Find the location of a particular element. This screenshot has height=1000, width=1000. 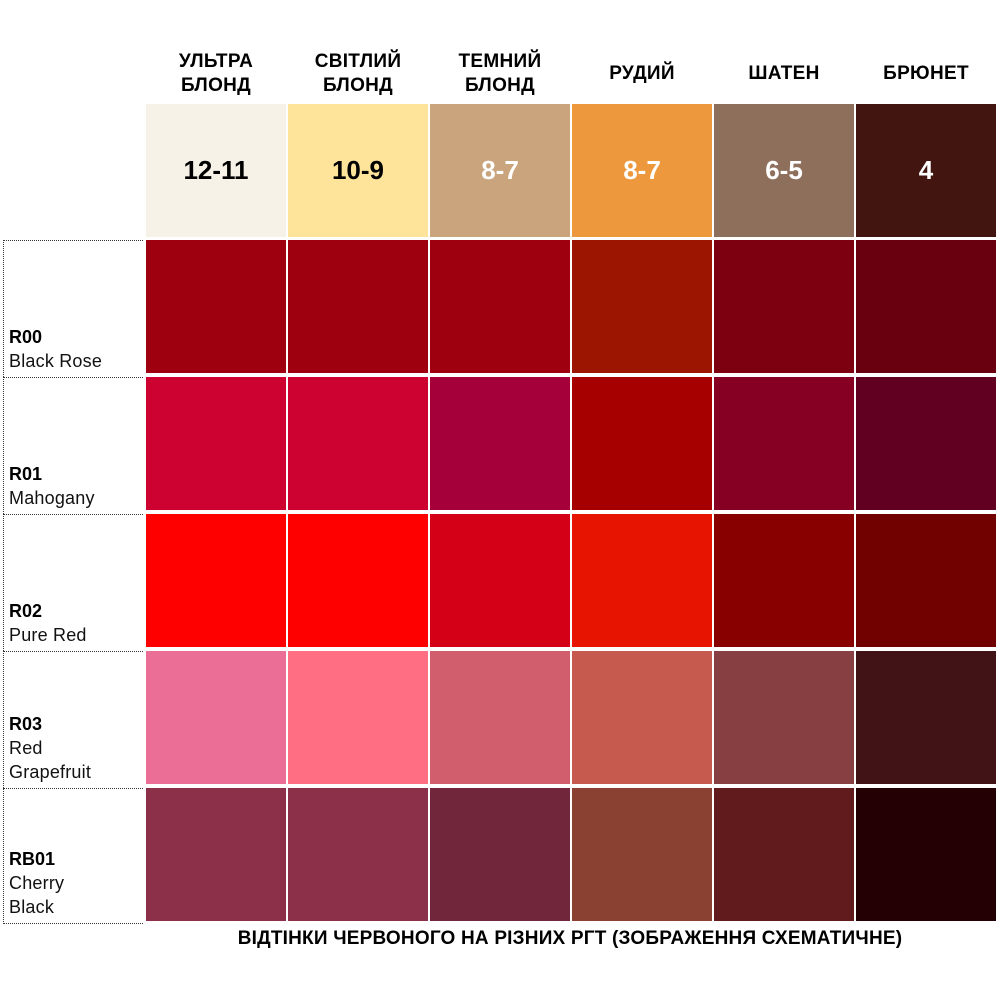

column-title: БРЮНЕТ is located at coordinates (926, 73).